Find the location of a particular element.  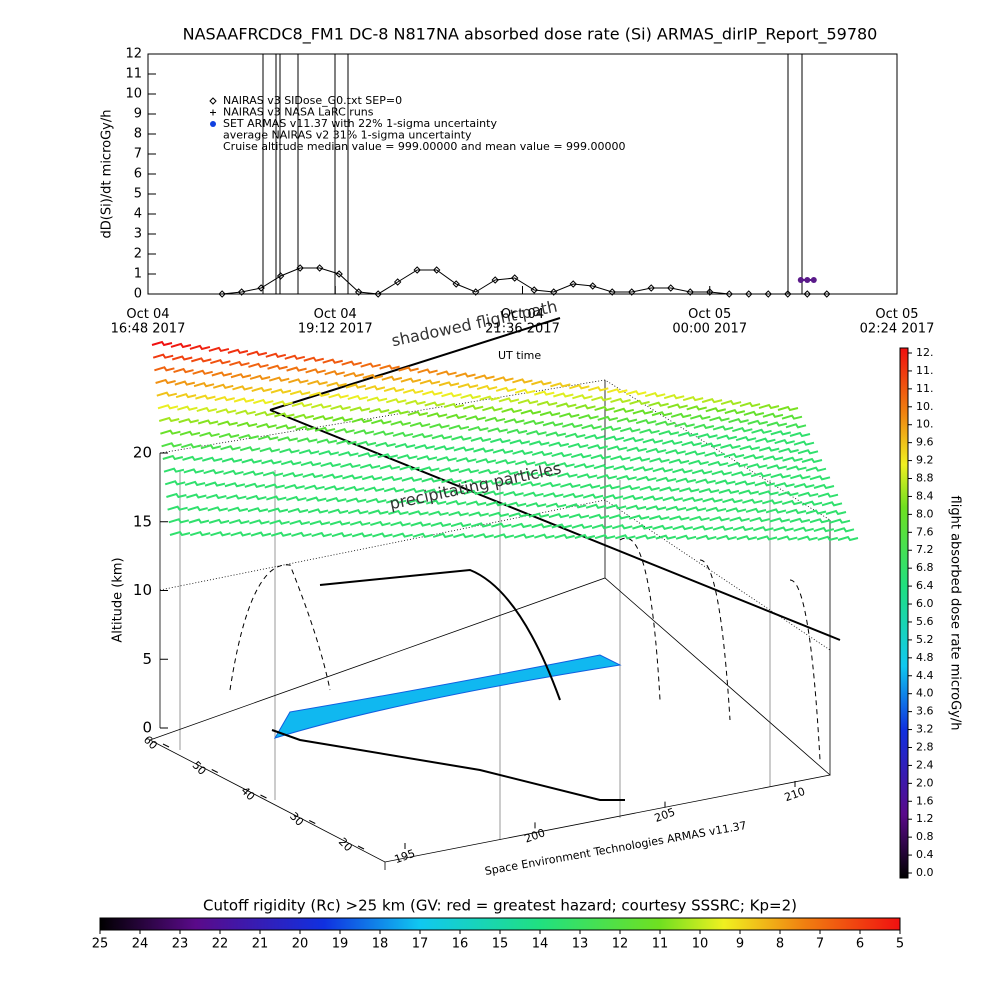

colorbar-tick-label: 10 is located at coordinates (700, 944).